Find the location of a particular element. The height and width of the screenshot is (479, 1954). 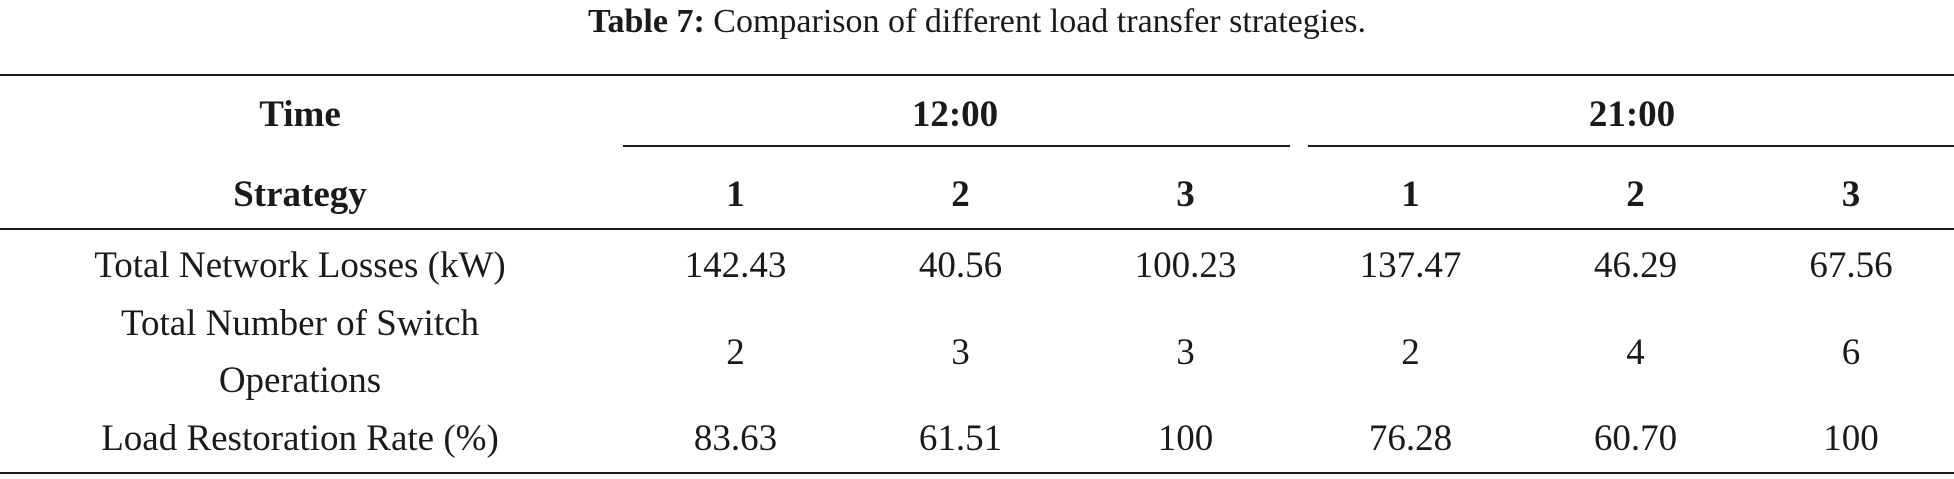

table-bottom-rule is located at coordinates (977, 473).